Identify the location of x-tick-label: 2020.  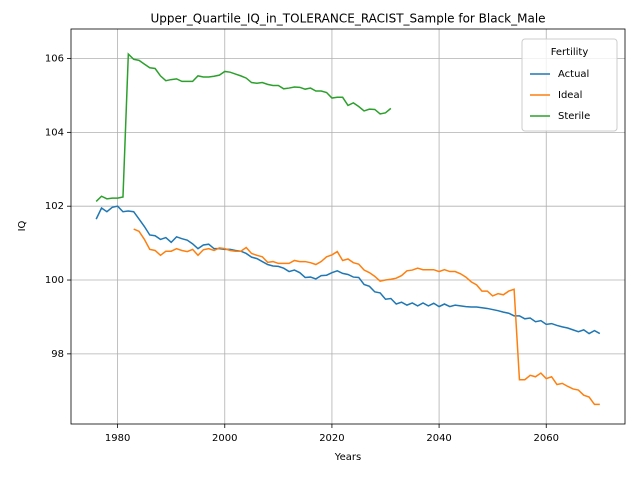
(331, 438).